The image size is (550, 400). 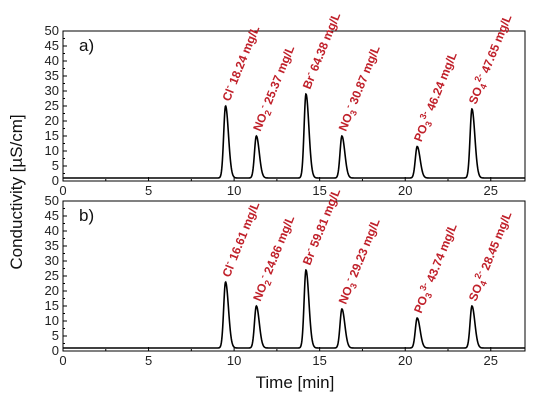 I want to click on peak-concentration: 24.86 mg/L, so click(x=279, y=244).